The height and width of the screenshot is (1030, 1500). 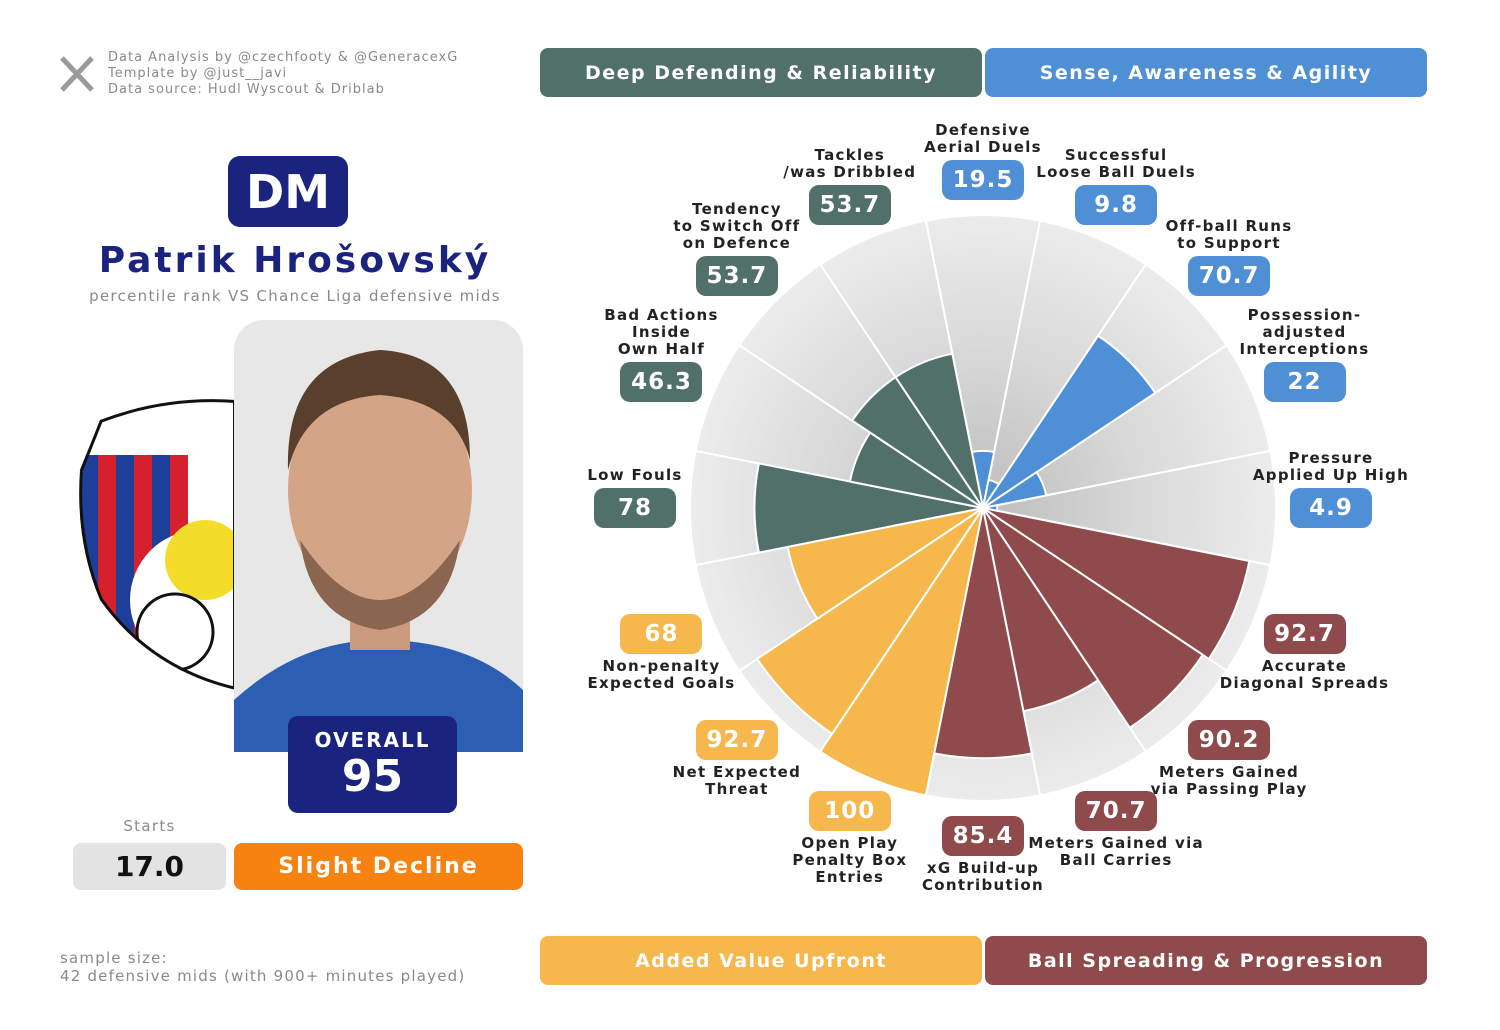 I want to click on overall-box: OVERALL 95, so click(x=372, y=764).